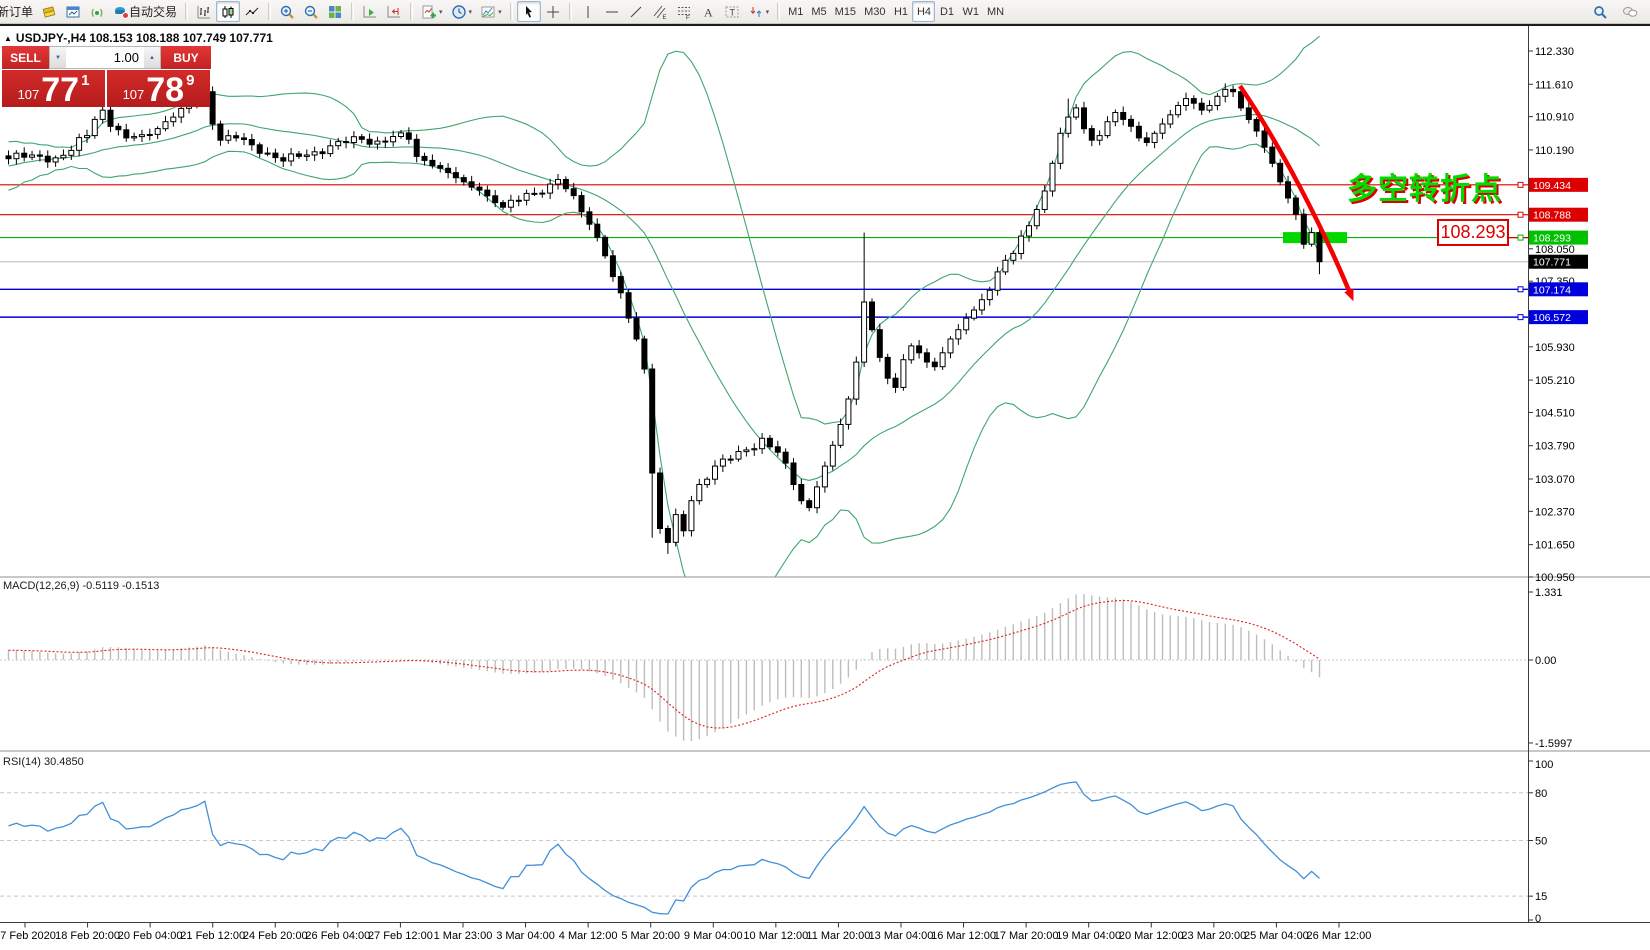 The height and width of the screenshot is (950, 1650). Describe the element at coordinates (491, 11) in the screenshot. I see `templates-button: ▾` at that location.